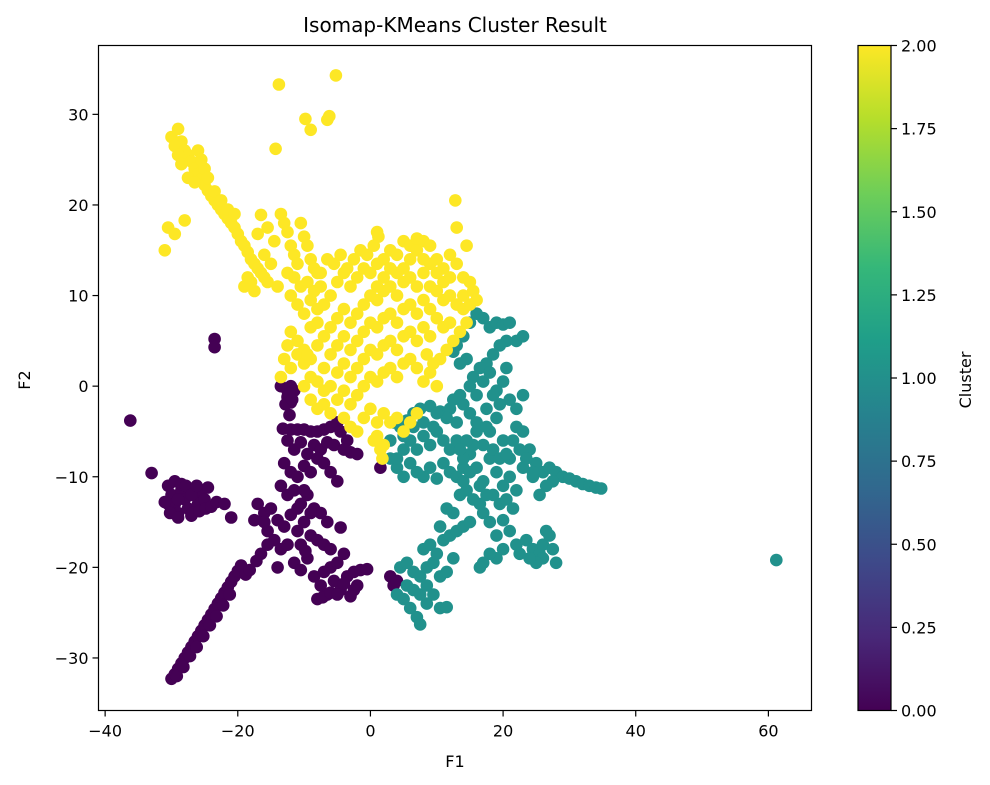  Describe the element at coordinates (503, 731) in the screenshot. I see `x-tick-label: 20` at that location.